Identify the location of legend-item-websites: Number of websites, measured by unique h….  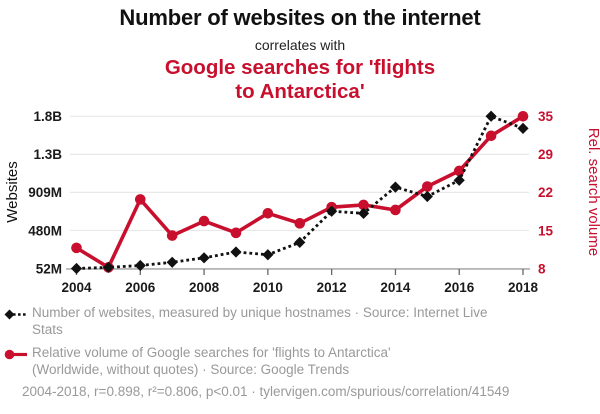
(245, 321).